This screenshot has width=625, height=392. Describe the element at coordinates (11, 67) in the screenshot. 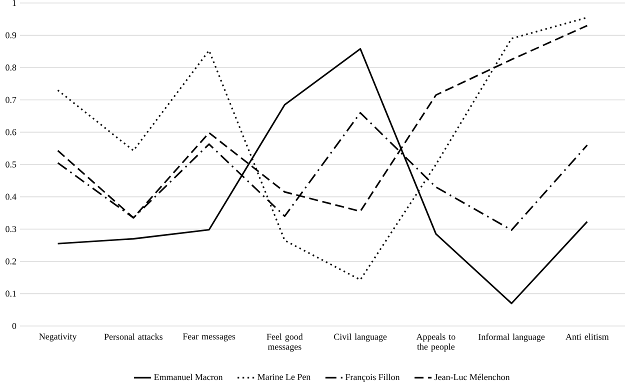

I see `y-tick-label: 0.8` at that location.